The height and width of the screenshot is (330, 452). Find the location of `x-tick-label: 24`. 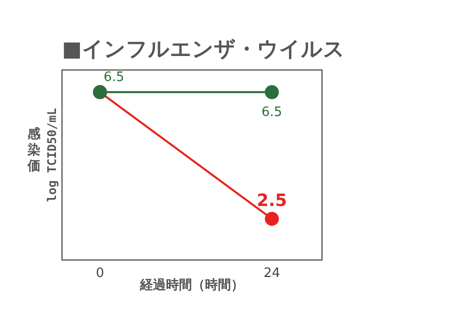

x-tick-label: 24 is located at coordinates (272, 273).